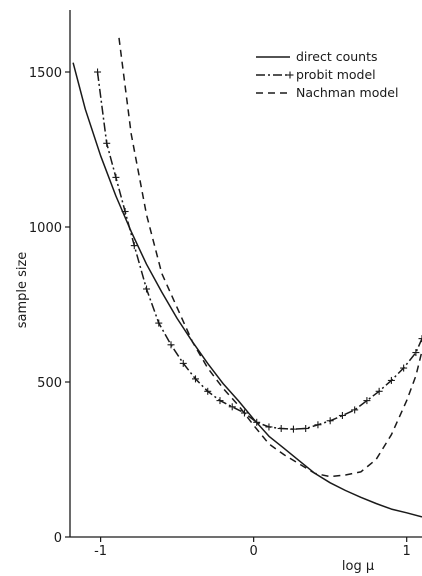 The image size is (422, 576). What do you see at coordinates (337, 56) in the screenshot?
I see `legend-label: direct counts` at bounding box center [337, 56].